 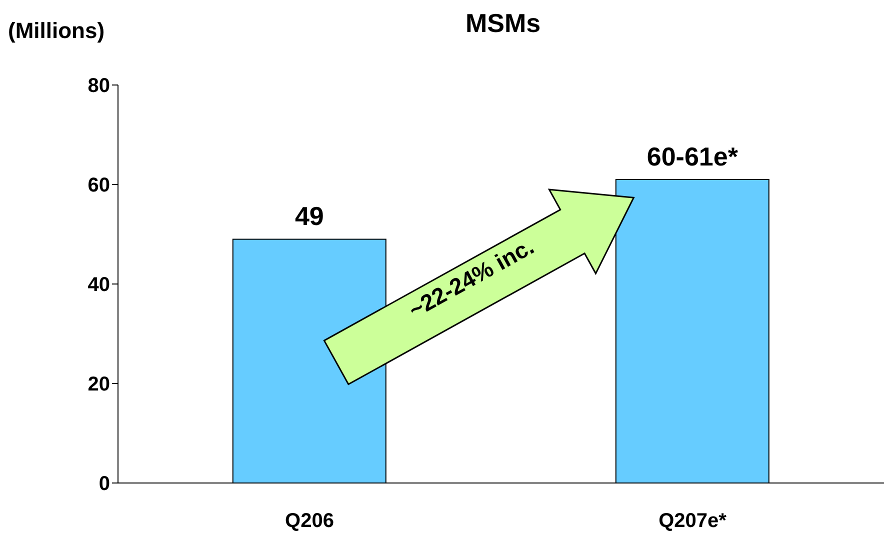 What do you see at coordinates (56, 31) in the screenshot?
I see `y-axis-title: (Millions)` at bounding box center [56, 31].